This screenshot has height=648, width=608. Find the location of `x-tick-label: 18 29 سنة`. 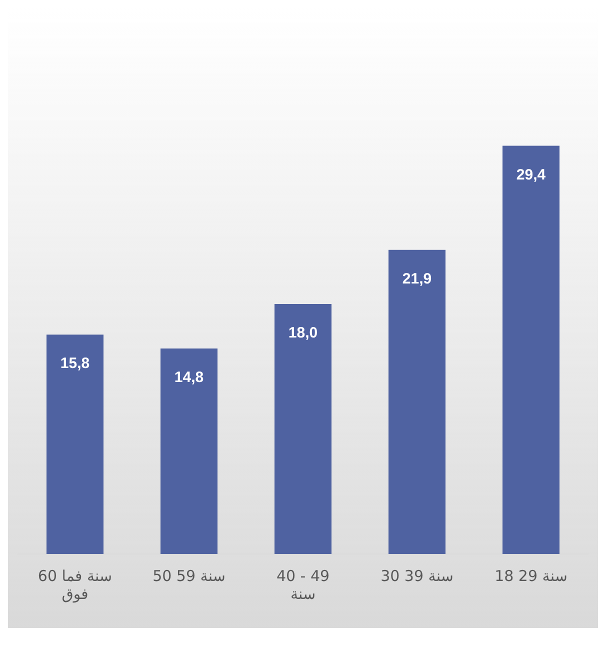

x-tick-label: 18 29 سنة is located at coordinates (531, 575).